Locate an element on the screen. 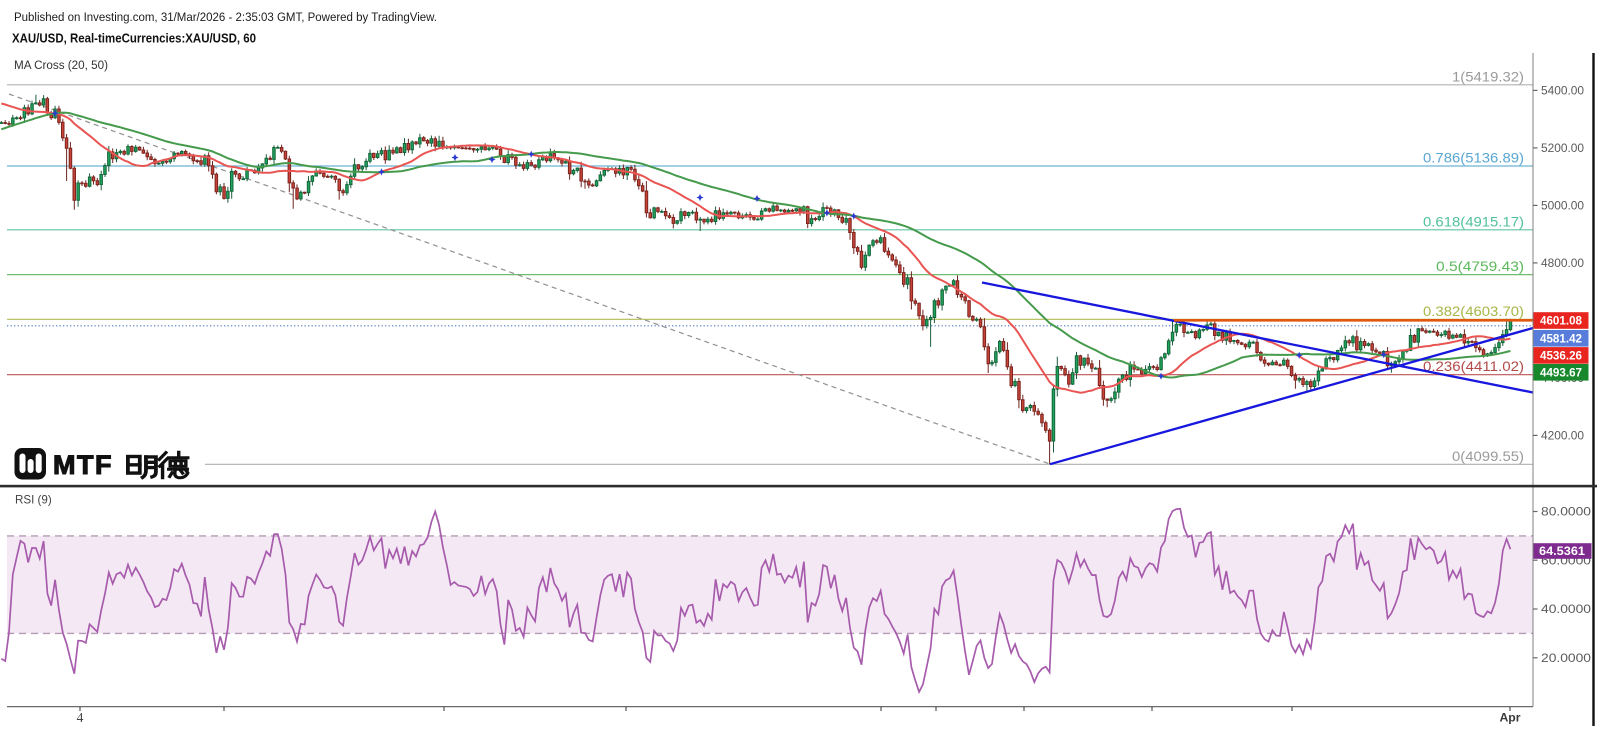  svg-text: 80.0000 is located at coordinates (1566, 512).